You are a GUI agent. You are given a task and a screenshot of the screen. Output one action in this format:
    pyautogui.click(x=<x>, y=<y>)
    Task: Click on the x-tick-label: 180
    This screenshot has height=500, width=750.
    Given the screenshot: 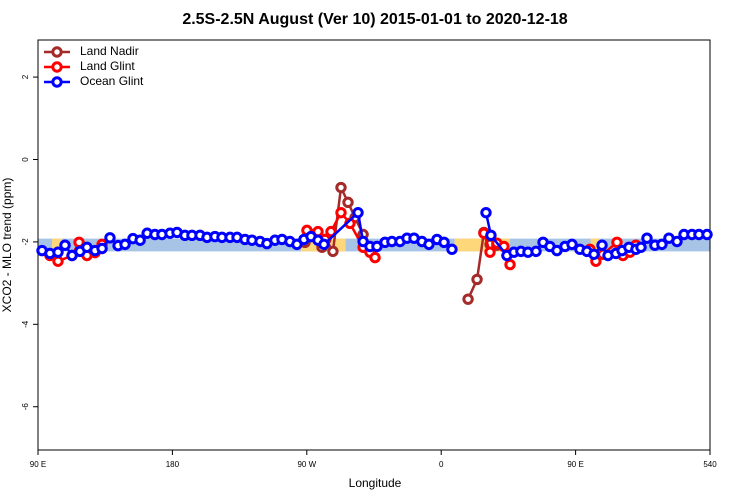 What is the action you would take?
    pyautogui.click(x=173, y=464)
    